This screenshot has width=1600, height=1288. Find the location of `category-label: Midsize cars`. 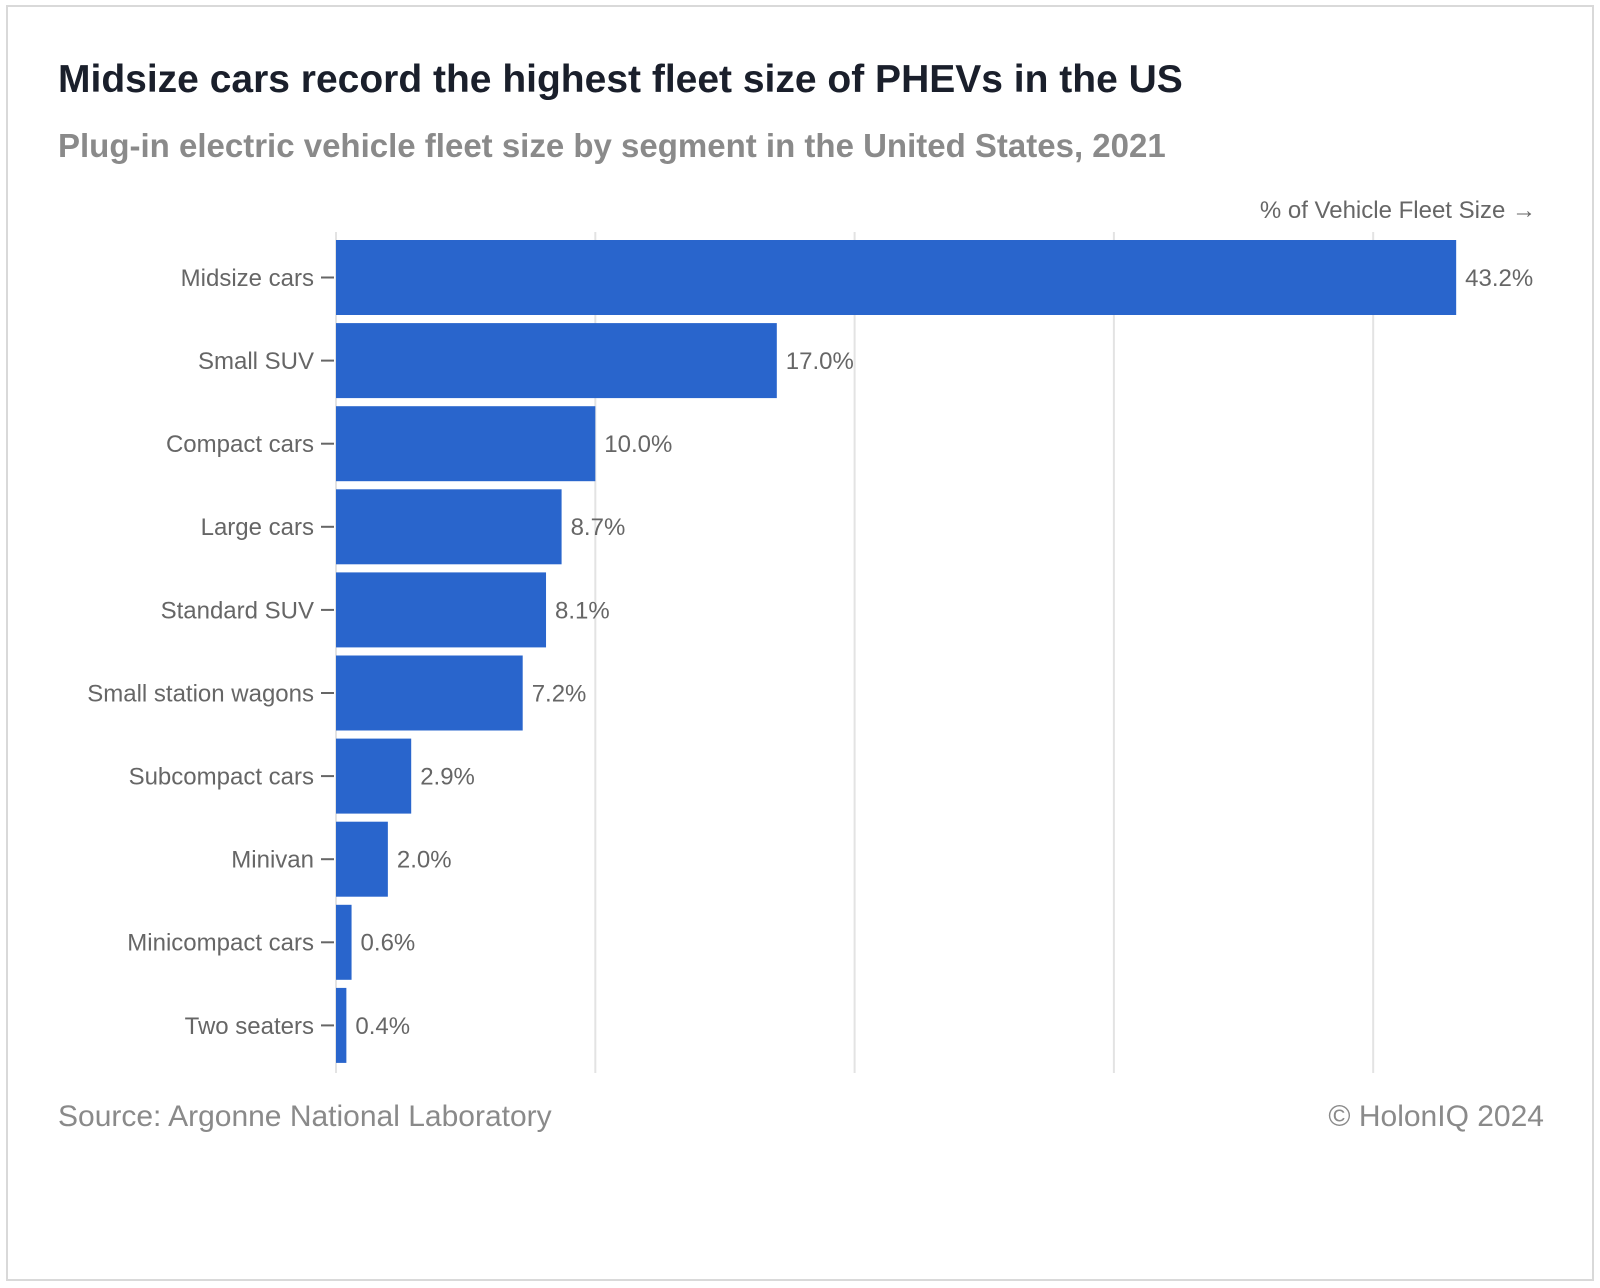

category-label: Midsize cars is located at coordinates (247, 278).